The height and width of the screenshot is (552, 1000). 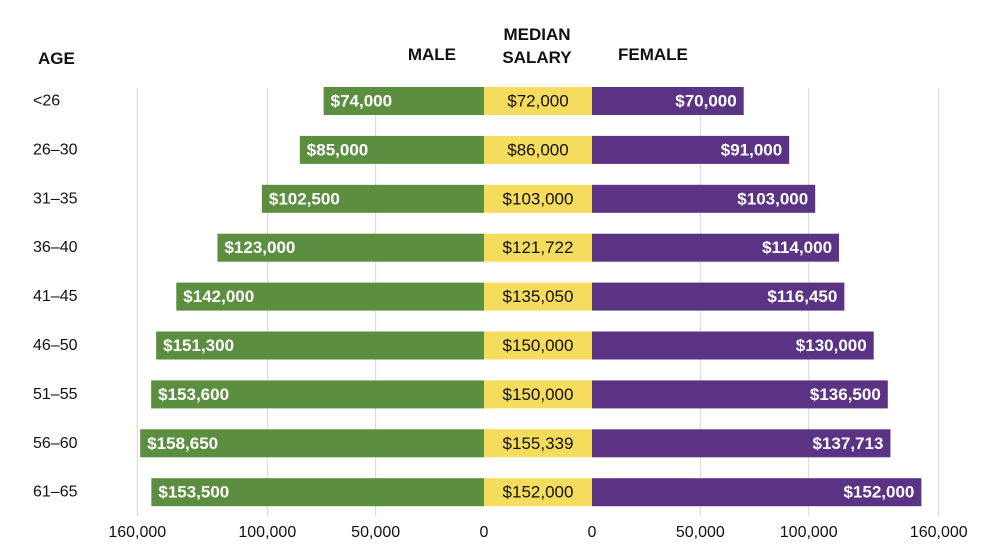 What do you see at coordinates (56, 58) in the screenshot?
I see `age-header: AGE` at bounding box center [56, 58].